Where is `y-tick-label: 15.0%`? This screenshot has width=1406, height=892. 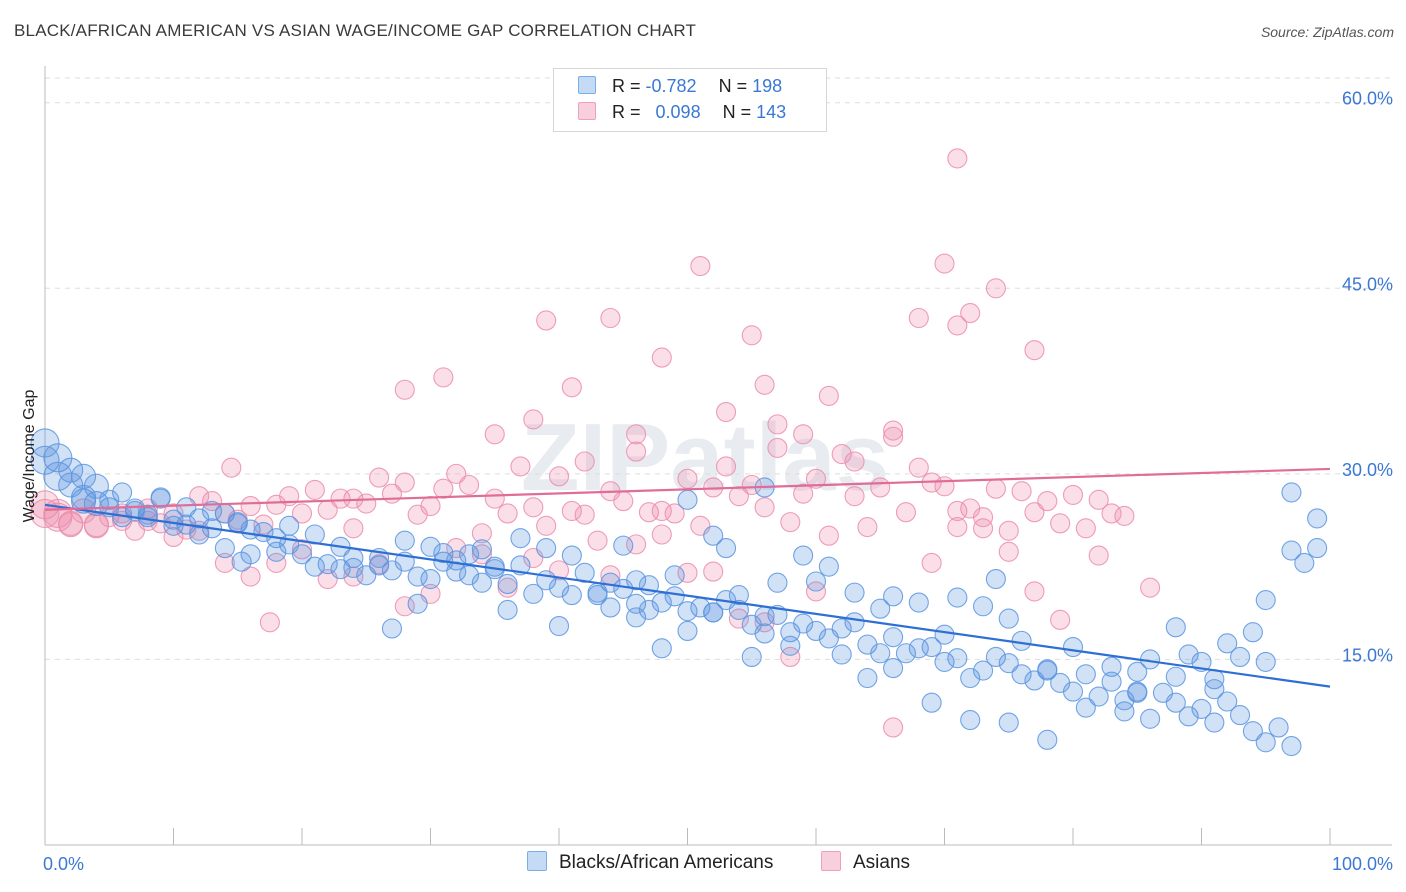 y-tick-label: 15.0% is located at coordinates (1367, 655).